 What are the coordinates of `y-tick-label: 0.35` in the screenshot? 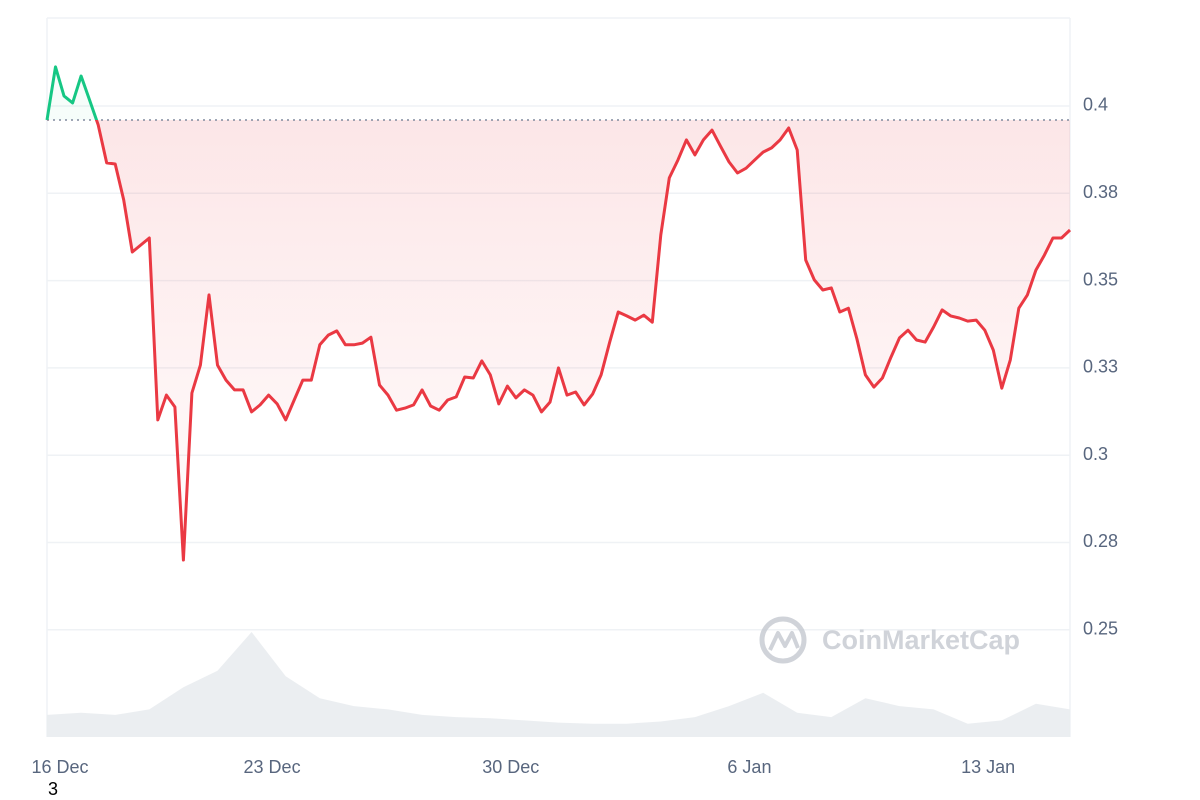 It's located at (1100, 279).